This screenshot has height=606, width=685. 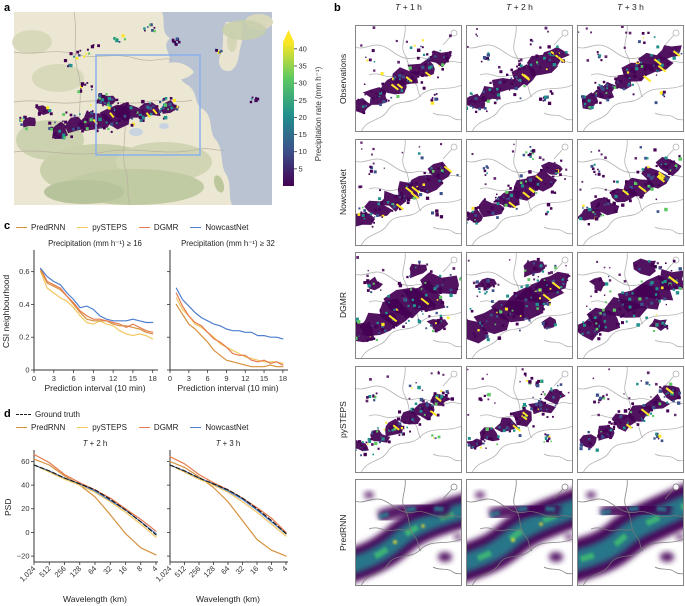 I want to click on legend-label: PredRNN, so click(x=48, y=227).